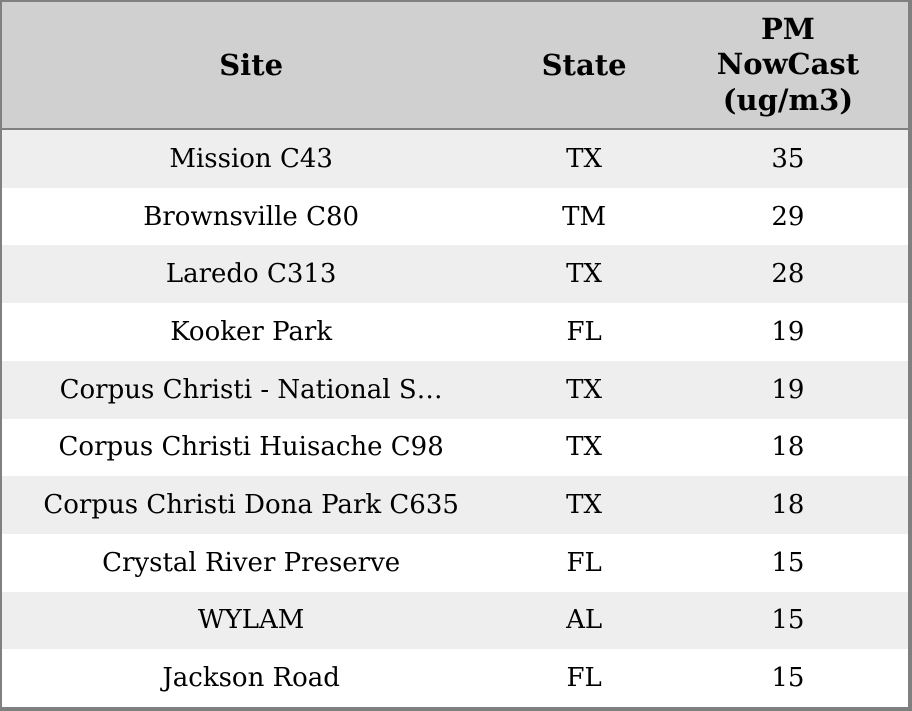 Image resolution: width=912 pixels, height=711 pixels. I want to click on column-header-pm-nowcast: PM NowCast (ug/m3), so click(788, 65).